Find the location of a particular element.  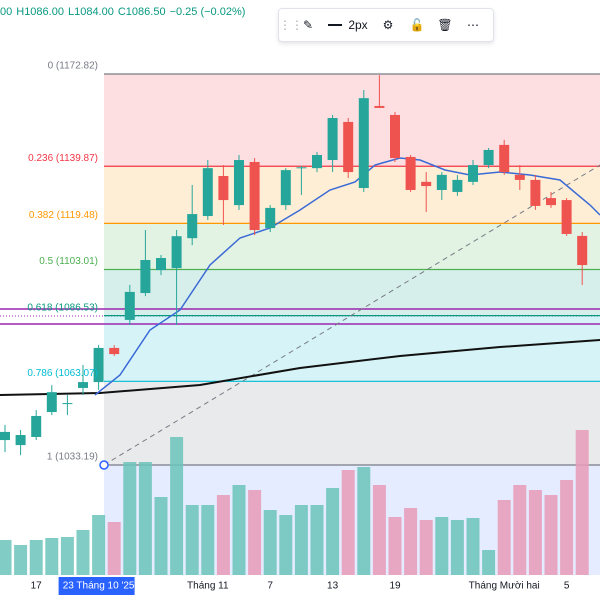

fib-label: 0 (1172.82) is located at coordinates (73, 66).